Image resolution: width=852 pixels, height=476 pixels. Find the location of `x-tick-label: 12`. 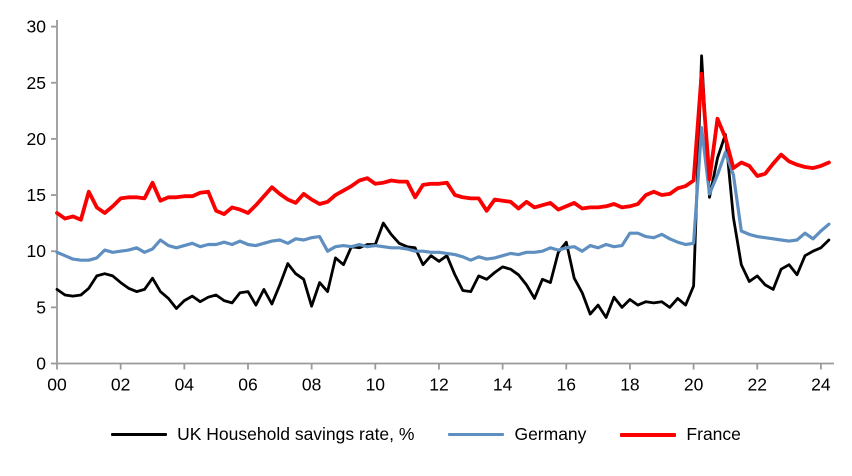

x-tick-label: 12 is located at coordinates (438, 385).